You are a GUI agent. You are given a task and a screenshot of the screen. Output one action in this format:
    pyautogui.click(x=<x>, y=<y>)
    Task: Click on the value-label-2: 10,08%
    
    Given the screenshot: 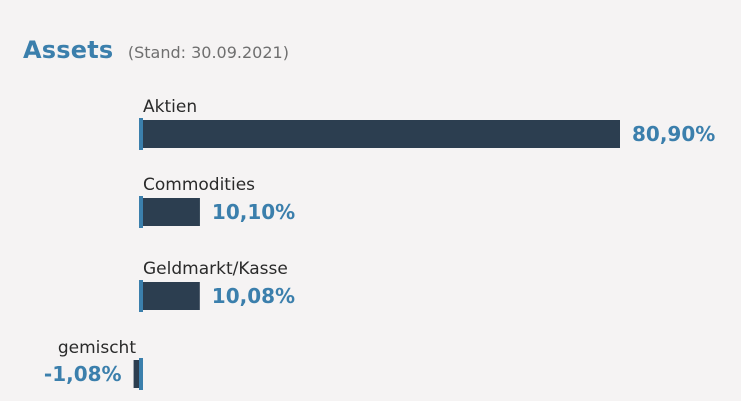 What is the action you would take?
    pyautogui.click(x=253, y=296)
    